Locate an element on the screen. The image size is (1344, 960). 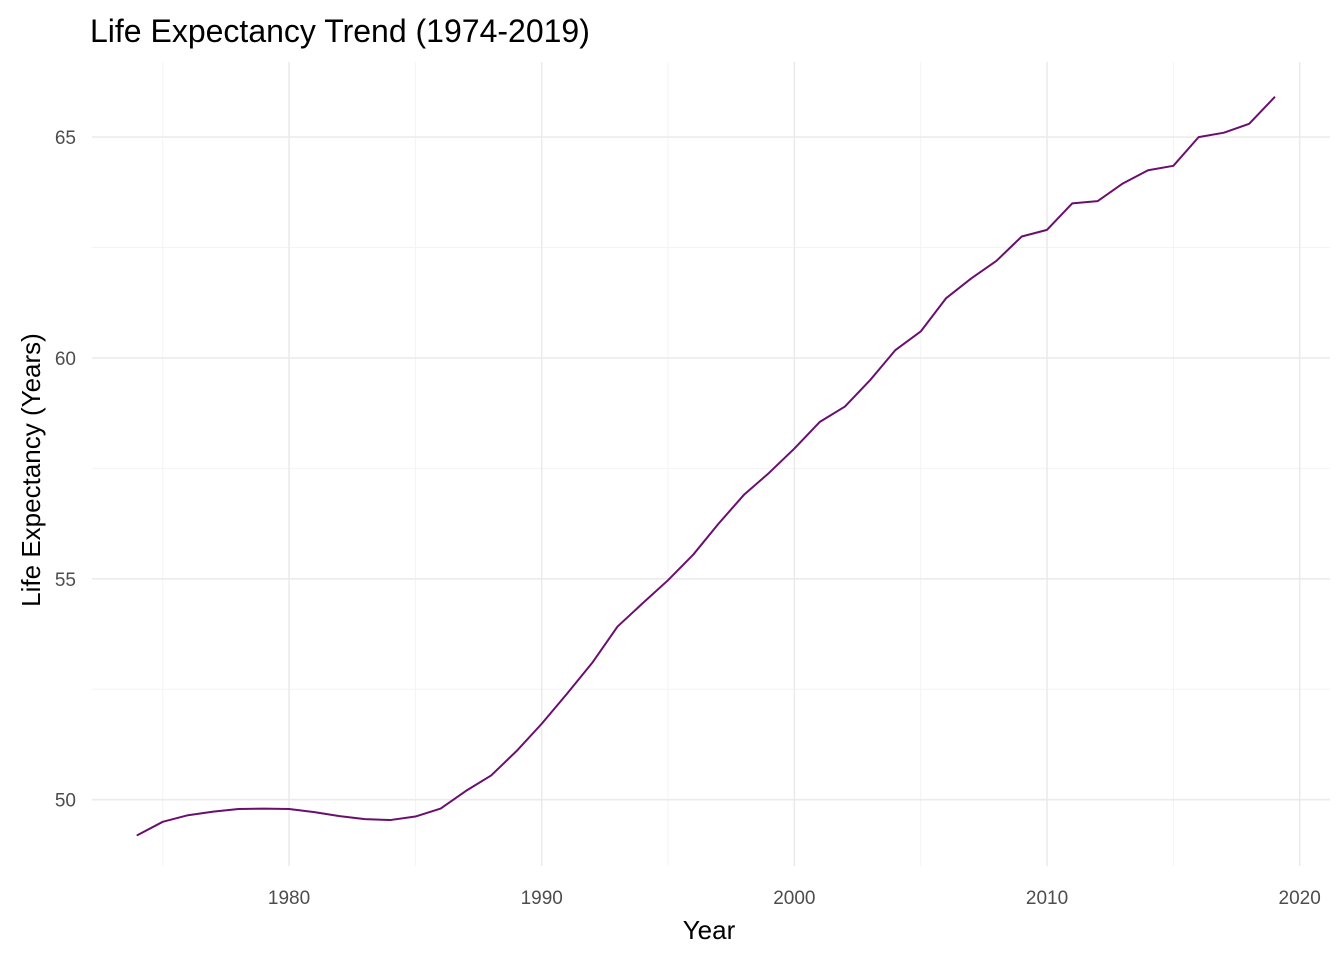
x-tick-label: 2000 is located at coordinates (794, 898).